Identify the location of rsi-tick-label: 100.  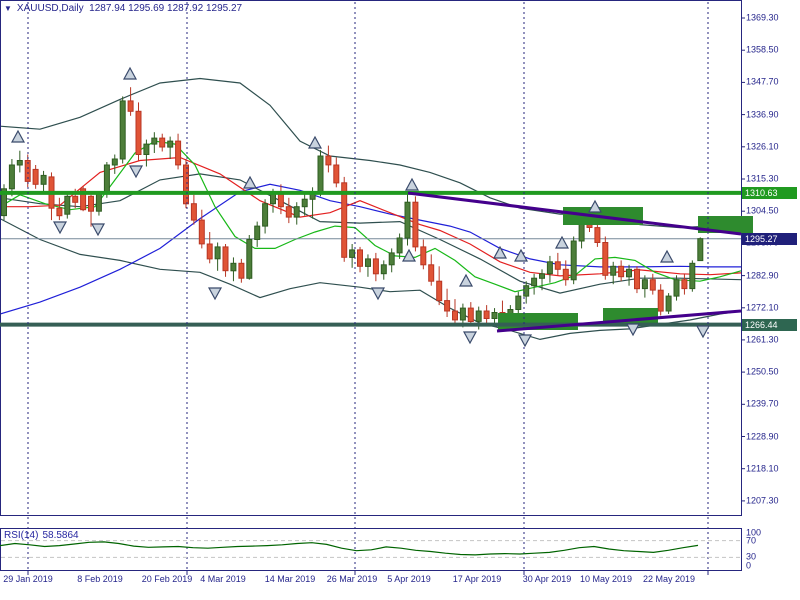
(754, 532).